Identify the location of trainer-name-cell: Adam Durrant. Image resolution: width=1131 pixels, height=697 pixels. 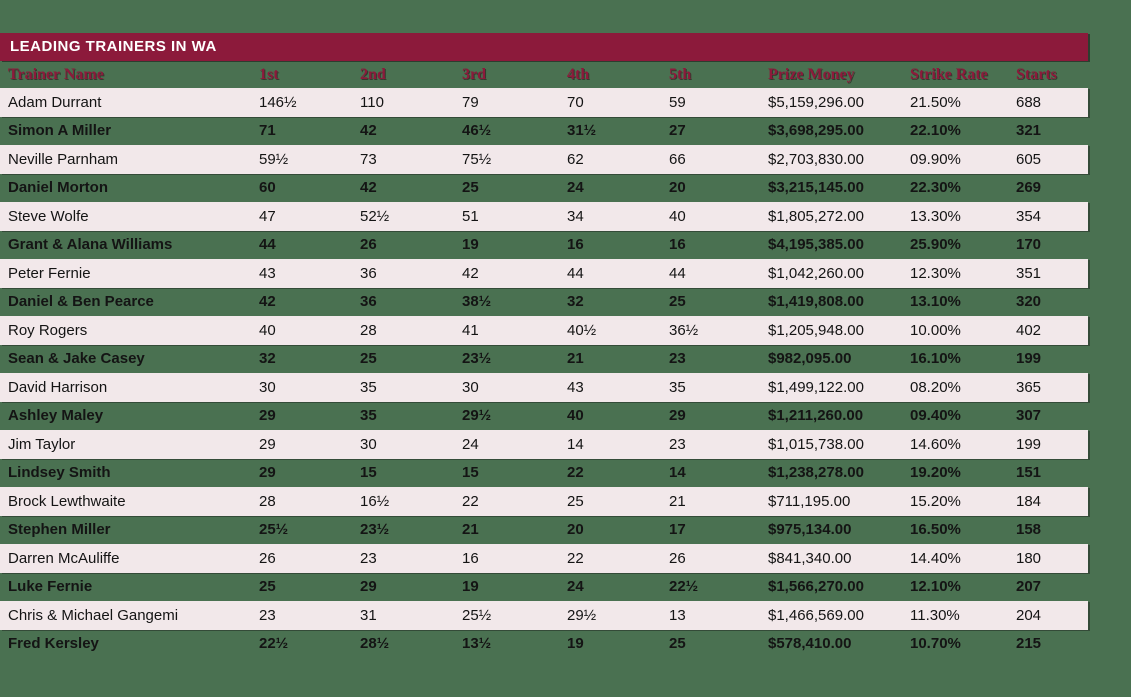
(55, 102).